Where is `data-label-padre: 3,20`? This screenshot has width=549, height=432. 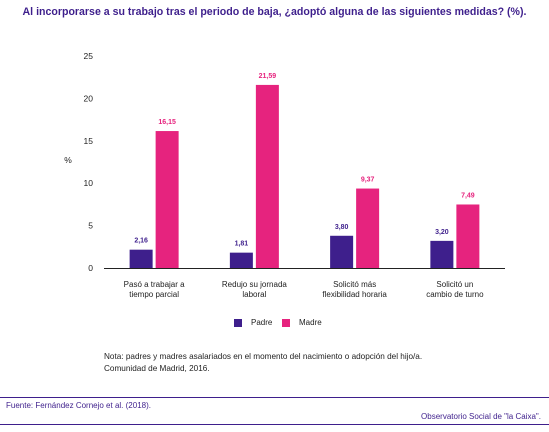
data-label-padre: 3,20 is located at coordinates (442, 232).